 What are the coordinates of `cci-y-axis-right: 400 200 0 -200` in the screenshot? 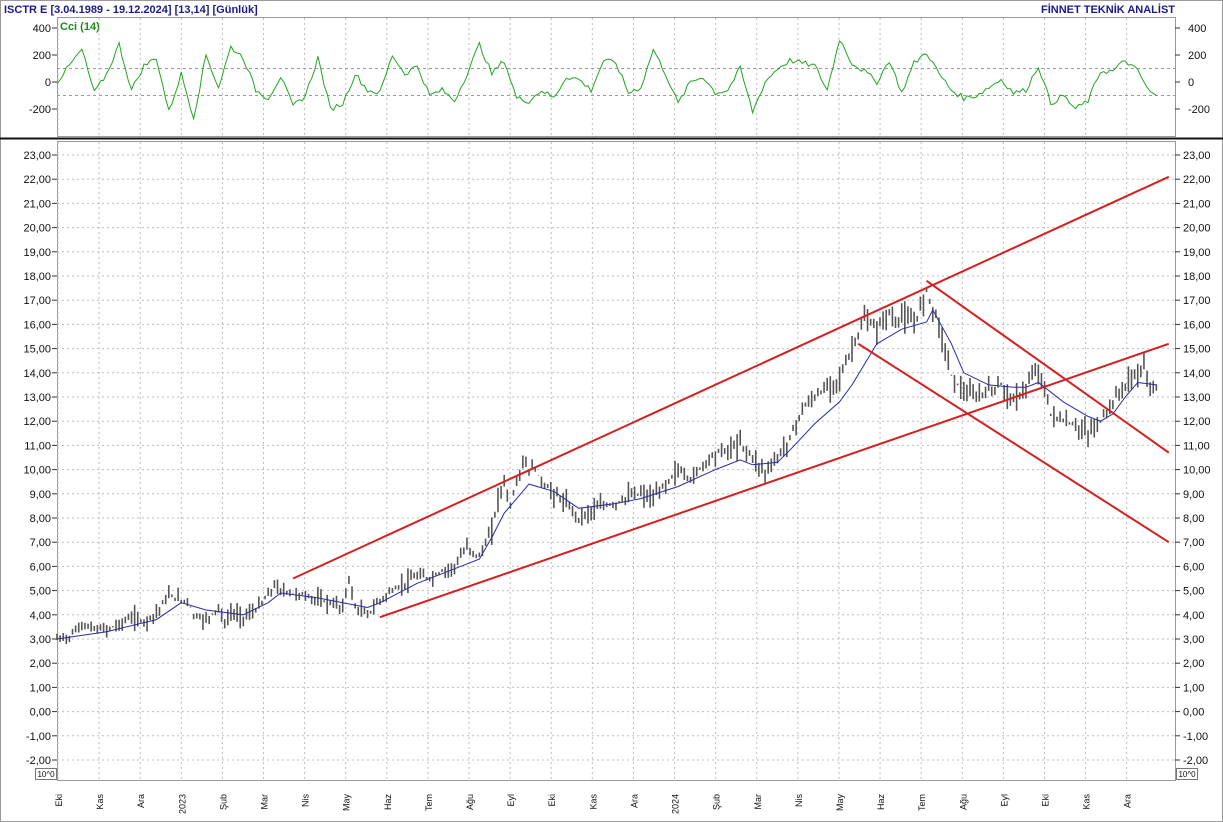 It's located at (1192, 69).